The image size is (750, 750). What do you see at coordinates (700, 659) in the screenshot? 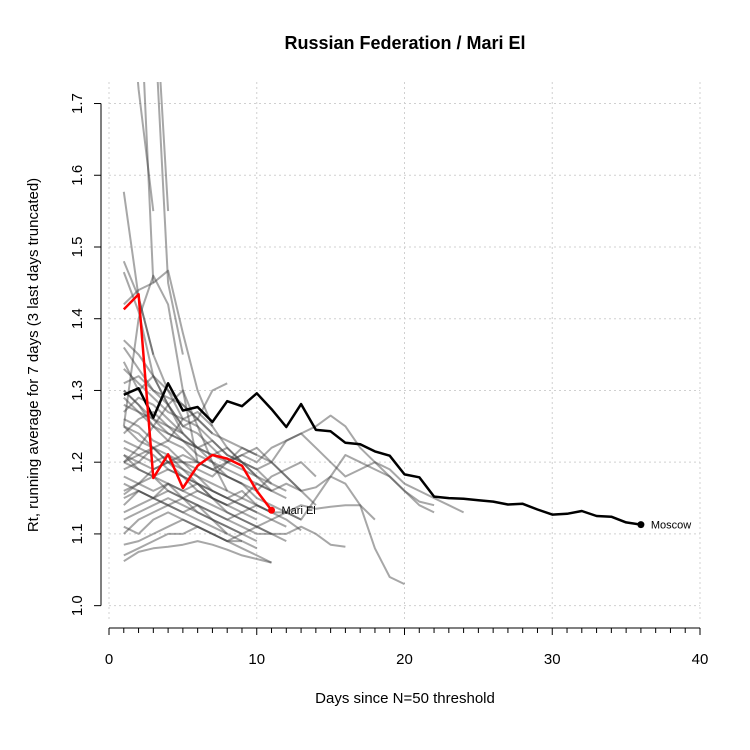
I see `x-tick-label: 40` at bounding box center [700, 659].